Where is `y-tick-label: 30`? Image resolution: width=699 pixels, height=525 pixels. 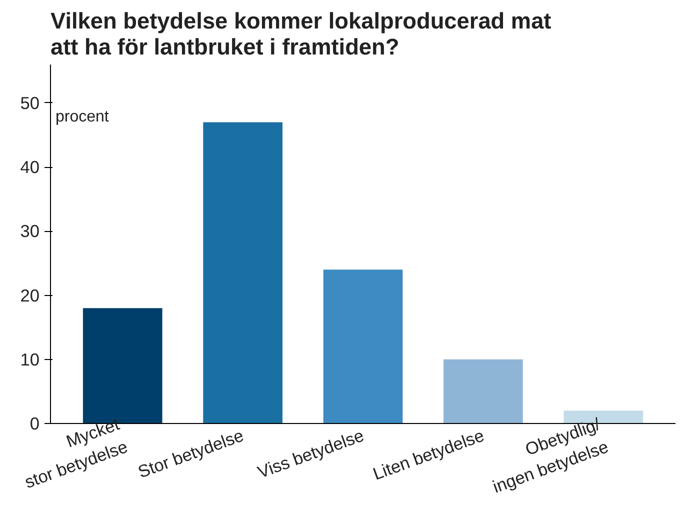
y-tick-label: 30 is located at coordinates (30, 231).